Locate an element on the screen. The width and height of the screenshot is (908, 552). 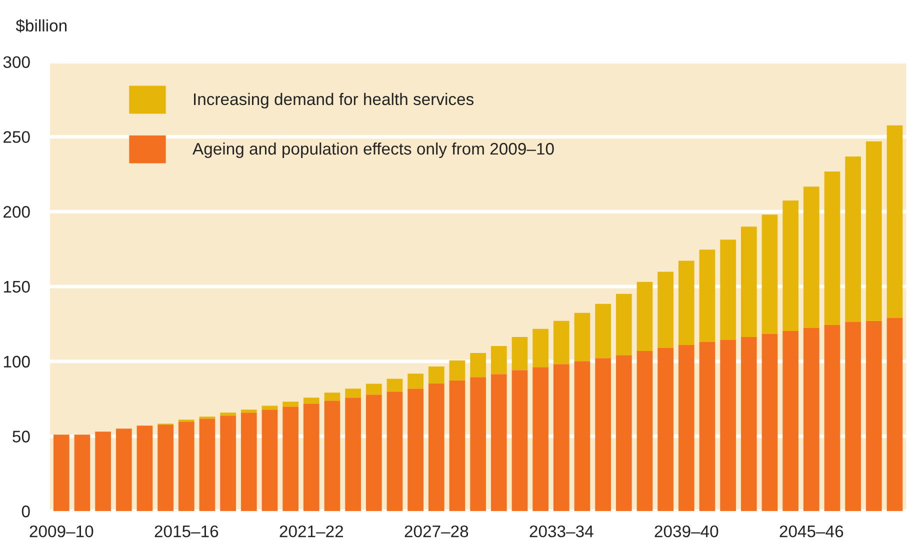
y-tick-label: 100 is located at coordinates (17, 362).